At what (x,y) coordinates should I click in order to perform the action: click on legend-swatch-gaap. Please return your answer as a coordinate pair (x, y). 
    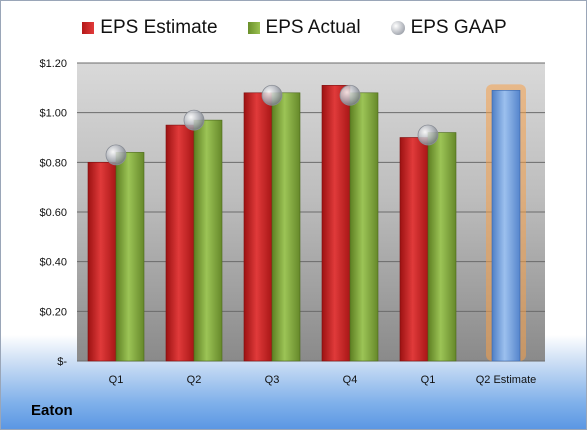
    Looking at the image, I should click on (397, 28).